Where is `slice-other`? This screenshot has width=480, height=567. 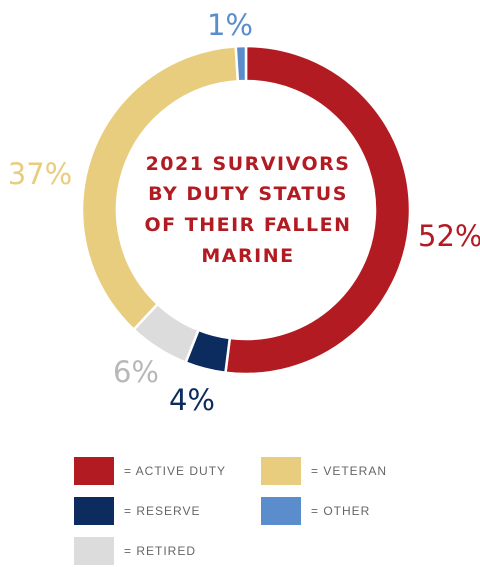 slice-other is located at coordinates (241, 63).